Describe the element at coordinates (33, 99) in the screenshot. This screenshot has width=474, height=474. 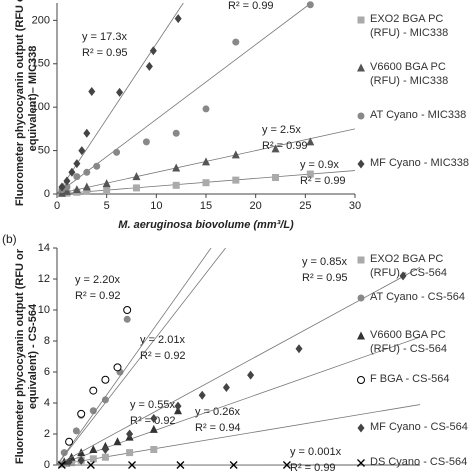
I see `y-axis-label: equivalent)– MIC338` at that location.